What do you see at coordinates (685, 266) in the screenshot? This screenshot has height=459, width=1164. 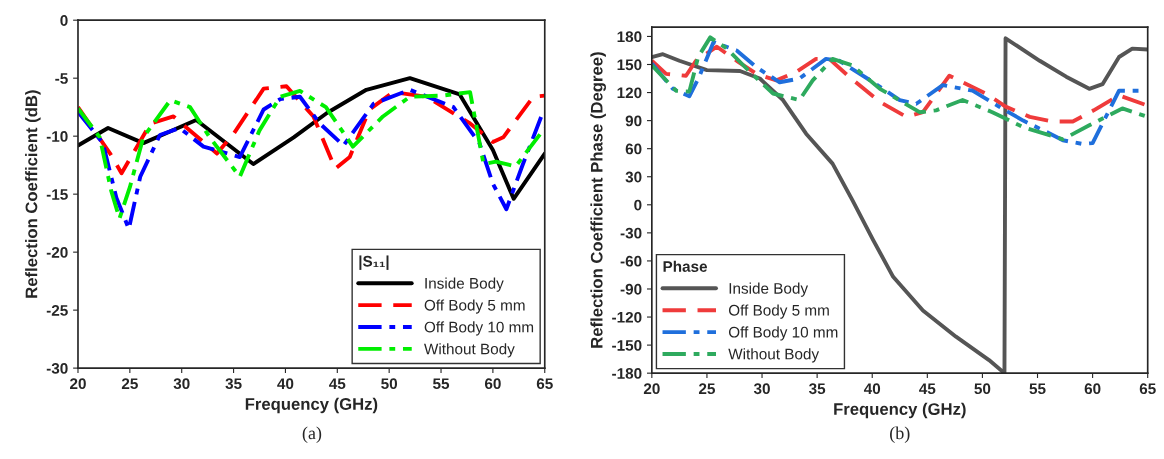 I see `legend-title: Phase` at bounding box center [685, 266].